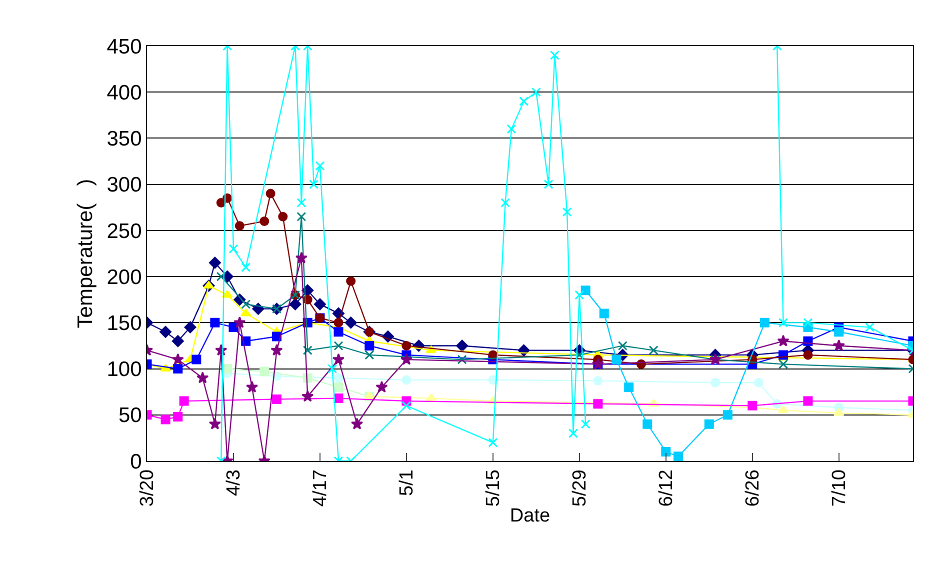 The image size is (943, 572). I want to click on x-tick-label: 6/26, so click(753, 488).